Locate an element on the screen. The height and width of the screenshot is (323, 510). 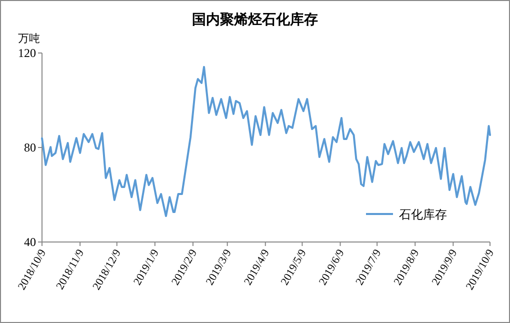
y-tick-label: 40 is located at coordinates (30, 242).